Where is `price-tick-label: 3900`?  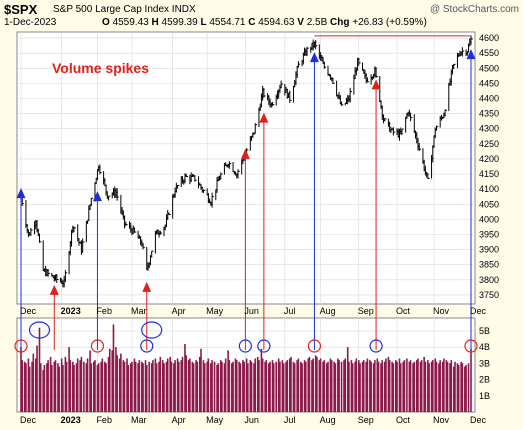 price-tick-label: 3900 is located at coordinates (489, 250).